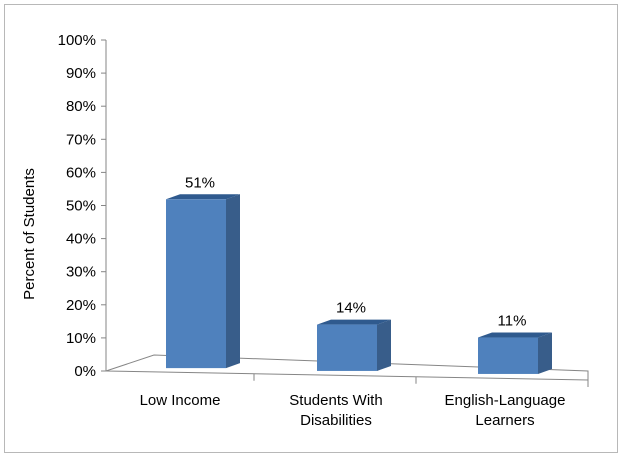 The width and height of the screenshot is (624, 457). I want to click on data-label-1: 51%, so click(200, 182).